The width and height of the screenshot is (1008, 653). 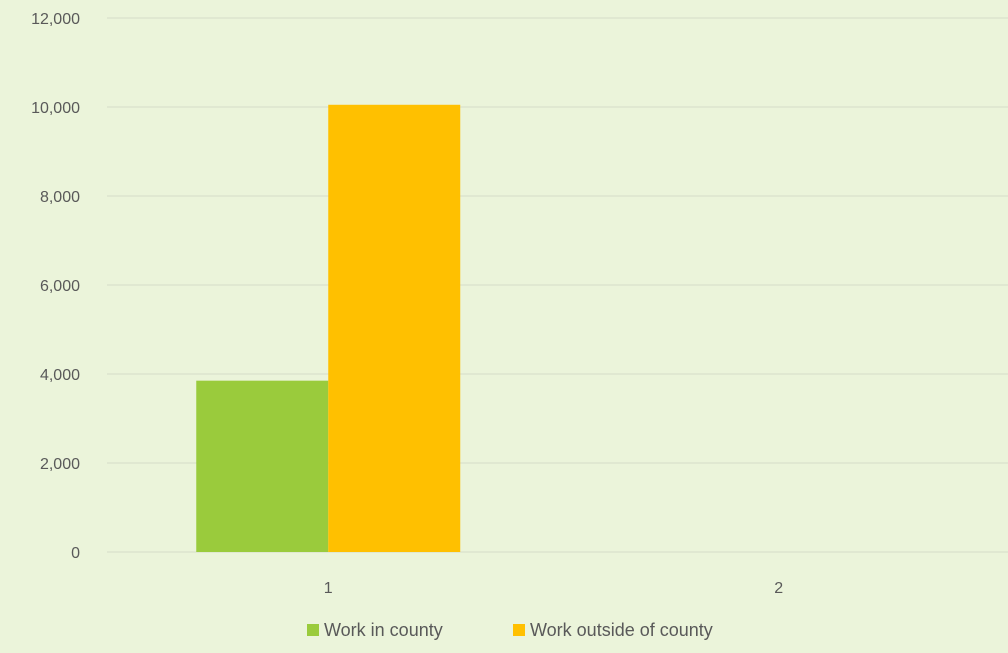 What do you see at coordinates (778, 588) in the screenshot?
I see `x-tick-label: 2` at bounding box center [778, 588].